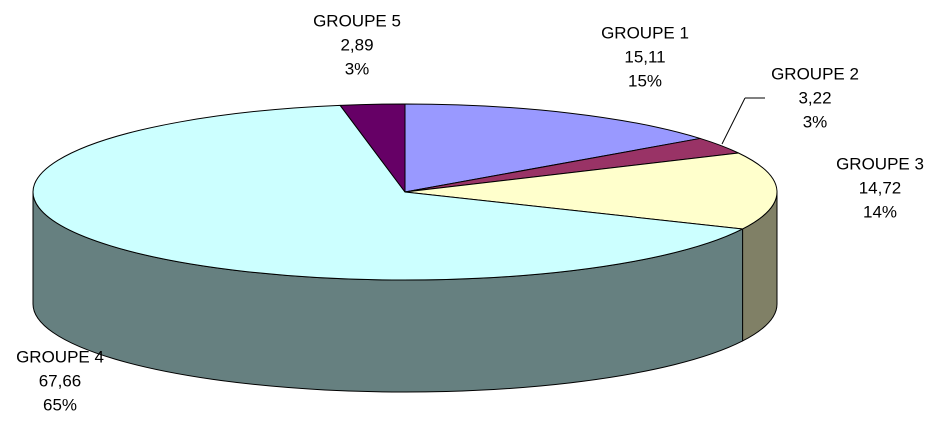 The width and height of the screenshot is (952, 423). I want to click on data-label-name: GROUPE 4, so click(60, 356).